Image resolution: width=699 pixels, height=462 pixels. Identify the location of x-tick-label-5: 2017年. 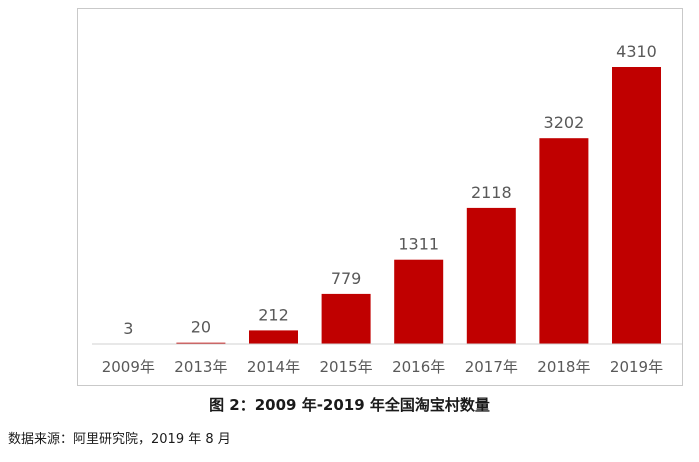
(491, 367).